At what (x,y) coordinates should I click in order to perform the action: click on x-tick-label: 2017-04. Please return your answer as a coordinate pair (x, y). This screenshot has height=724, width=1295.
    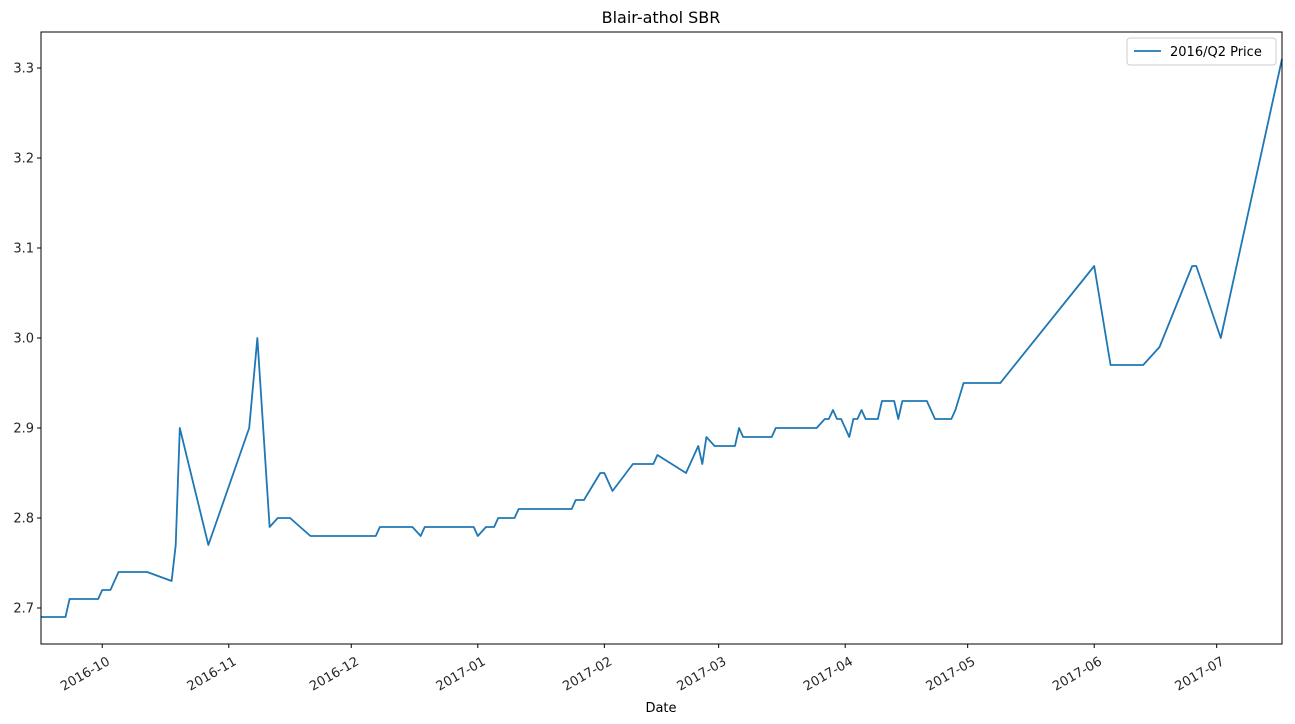
    Looking at the image, I should click on (828, 674).